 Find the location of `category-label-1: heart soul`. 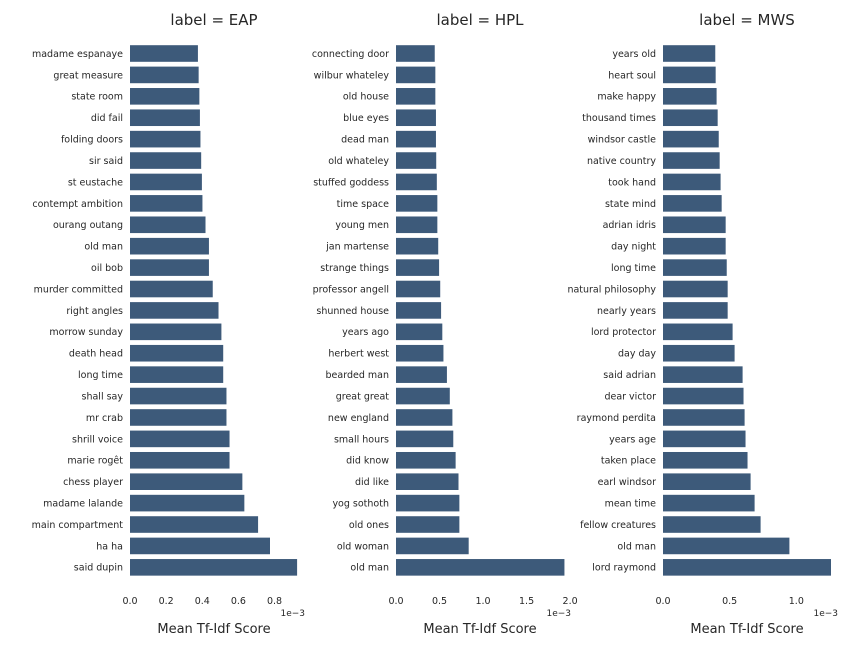

category-label-1: heart soul is located at coordinates (632, 75).